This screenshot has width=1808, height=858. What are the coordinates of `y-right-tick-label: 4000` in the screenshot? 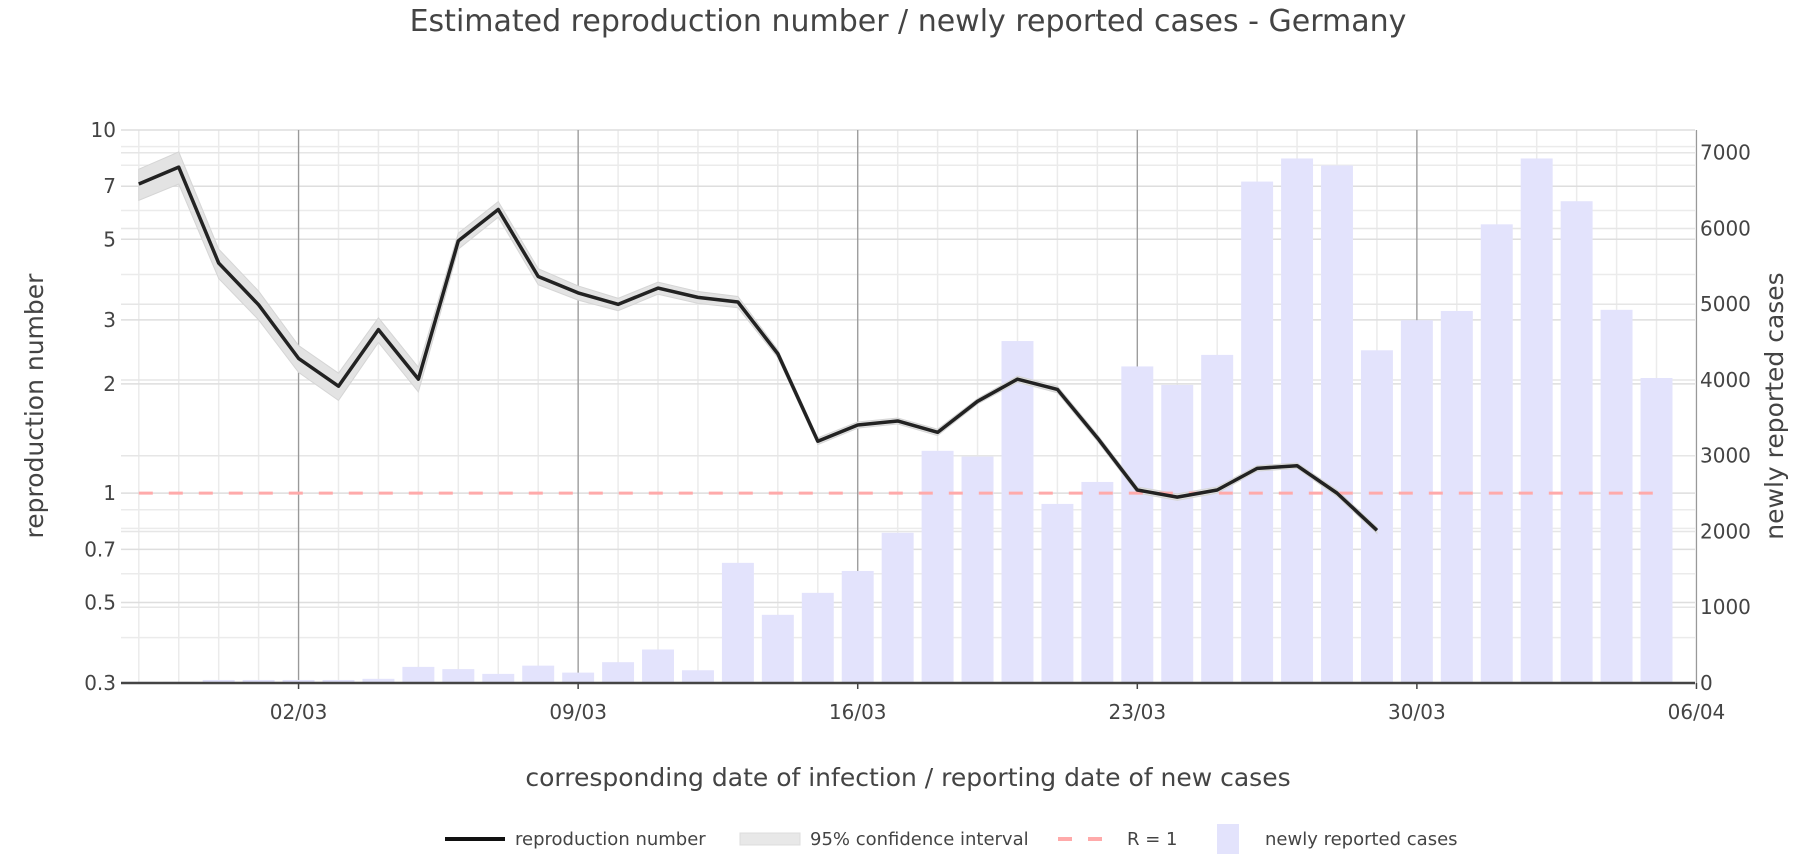 It's located at (1725, 380).